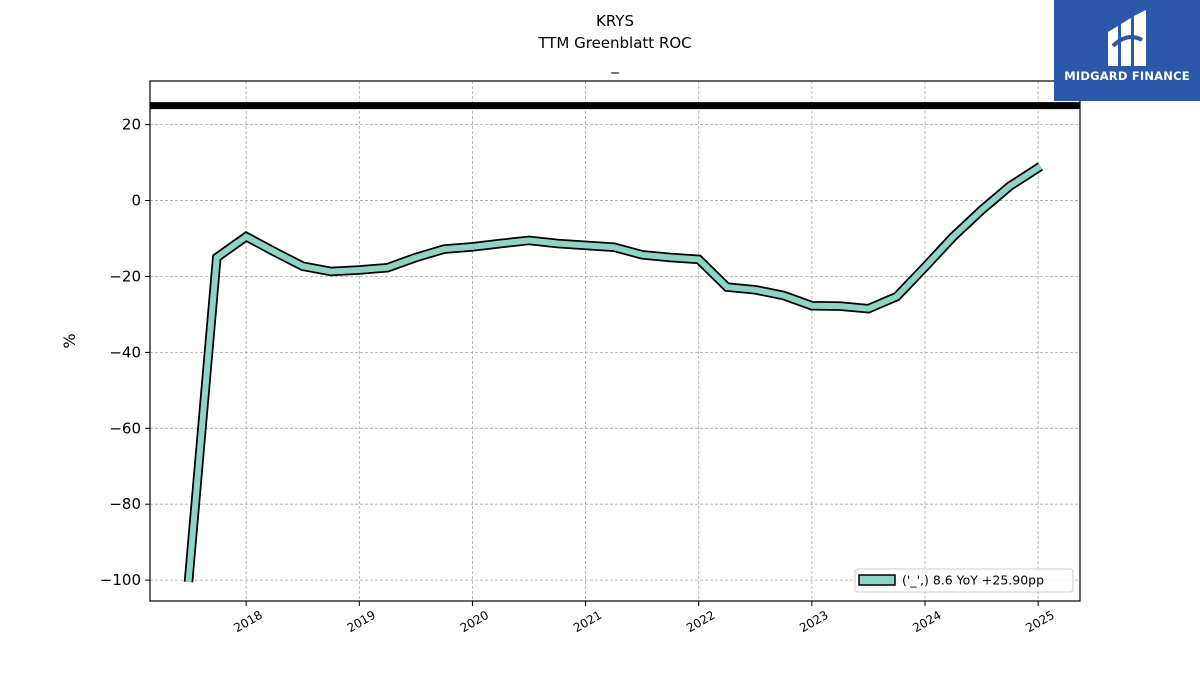 The height and width of the screenshot is (675, 1200). I want to click on x-axis-ticks: 2018 2019 2020 2021 2022 2023 2024 2025, so click(644, 618).